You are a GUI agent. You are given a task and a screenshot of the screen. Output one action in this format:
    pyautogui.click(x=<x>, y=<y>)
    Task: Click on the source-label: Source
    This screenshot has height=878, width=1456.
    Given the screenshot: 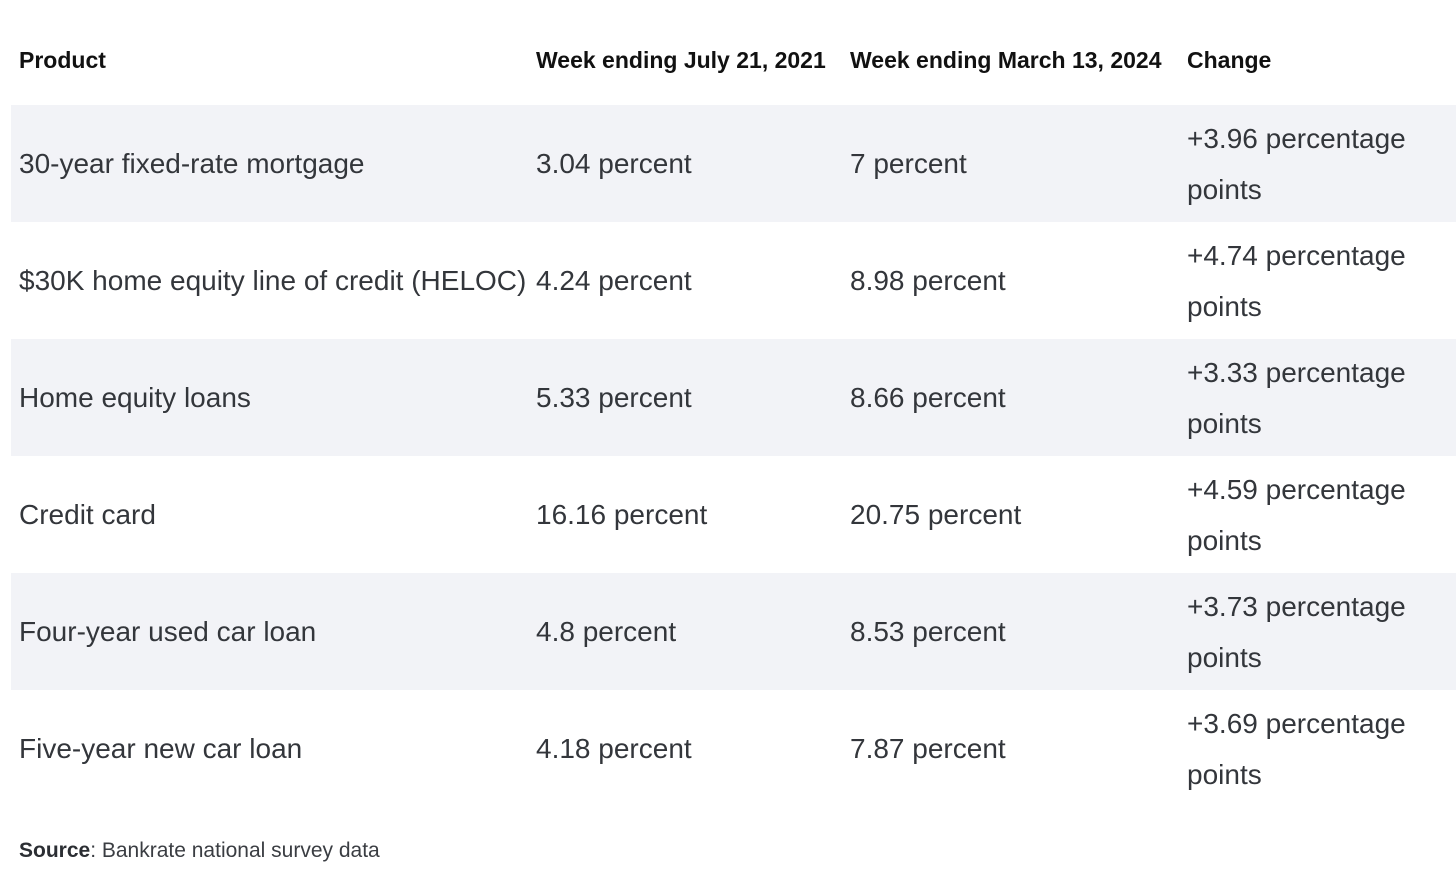 What is the action you would take?
    pyautogui.click(x=55, y=850)
    